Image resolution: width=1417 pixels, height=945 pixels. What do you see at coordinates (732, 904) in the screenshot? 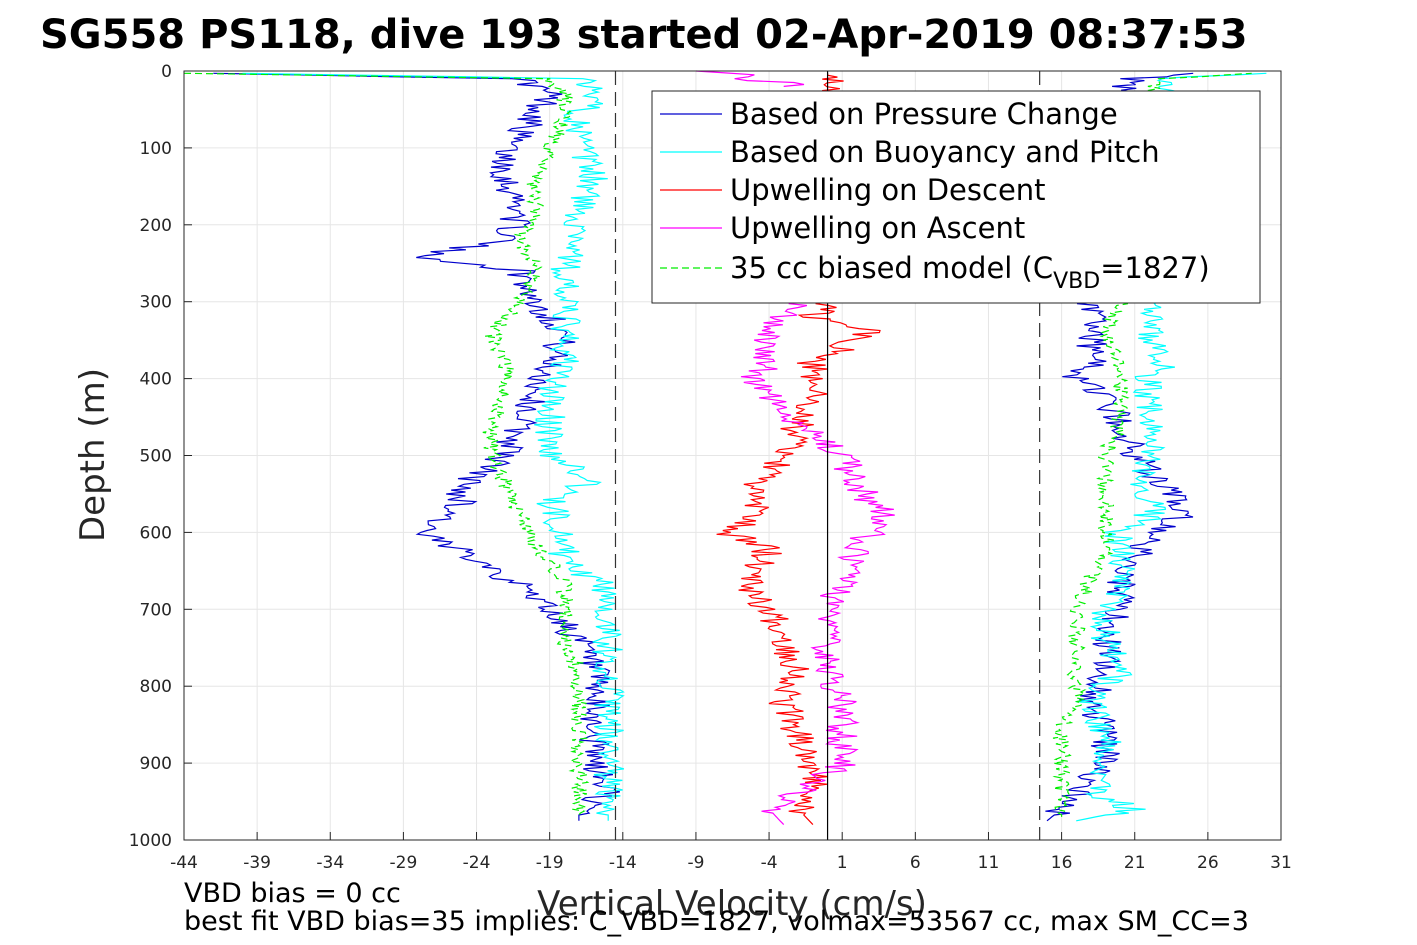
I see `x-axis-label: Vertical Velocity (cm/s)` at bounding box center [732, 904].